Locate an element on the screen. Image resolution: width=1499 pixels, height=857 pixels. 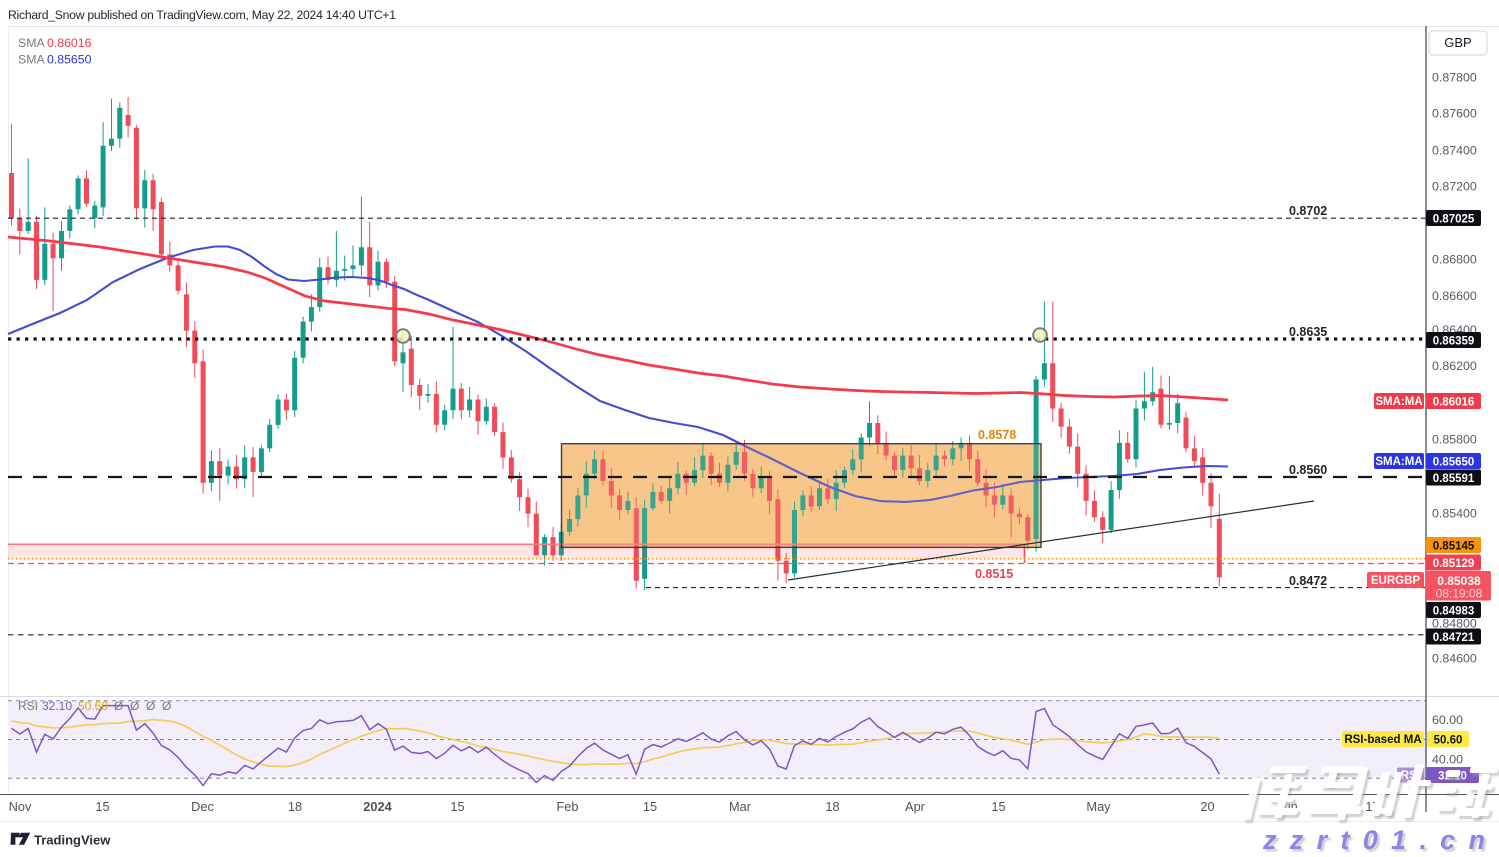
svg-text: 0.85038 is located at coordinates (1459, 581).